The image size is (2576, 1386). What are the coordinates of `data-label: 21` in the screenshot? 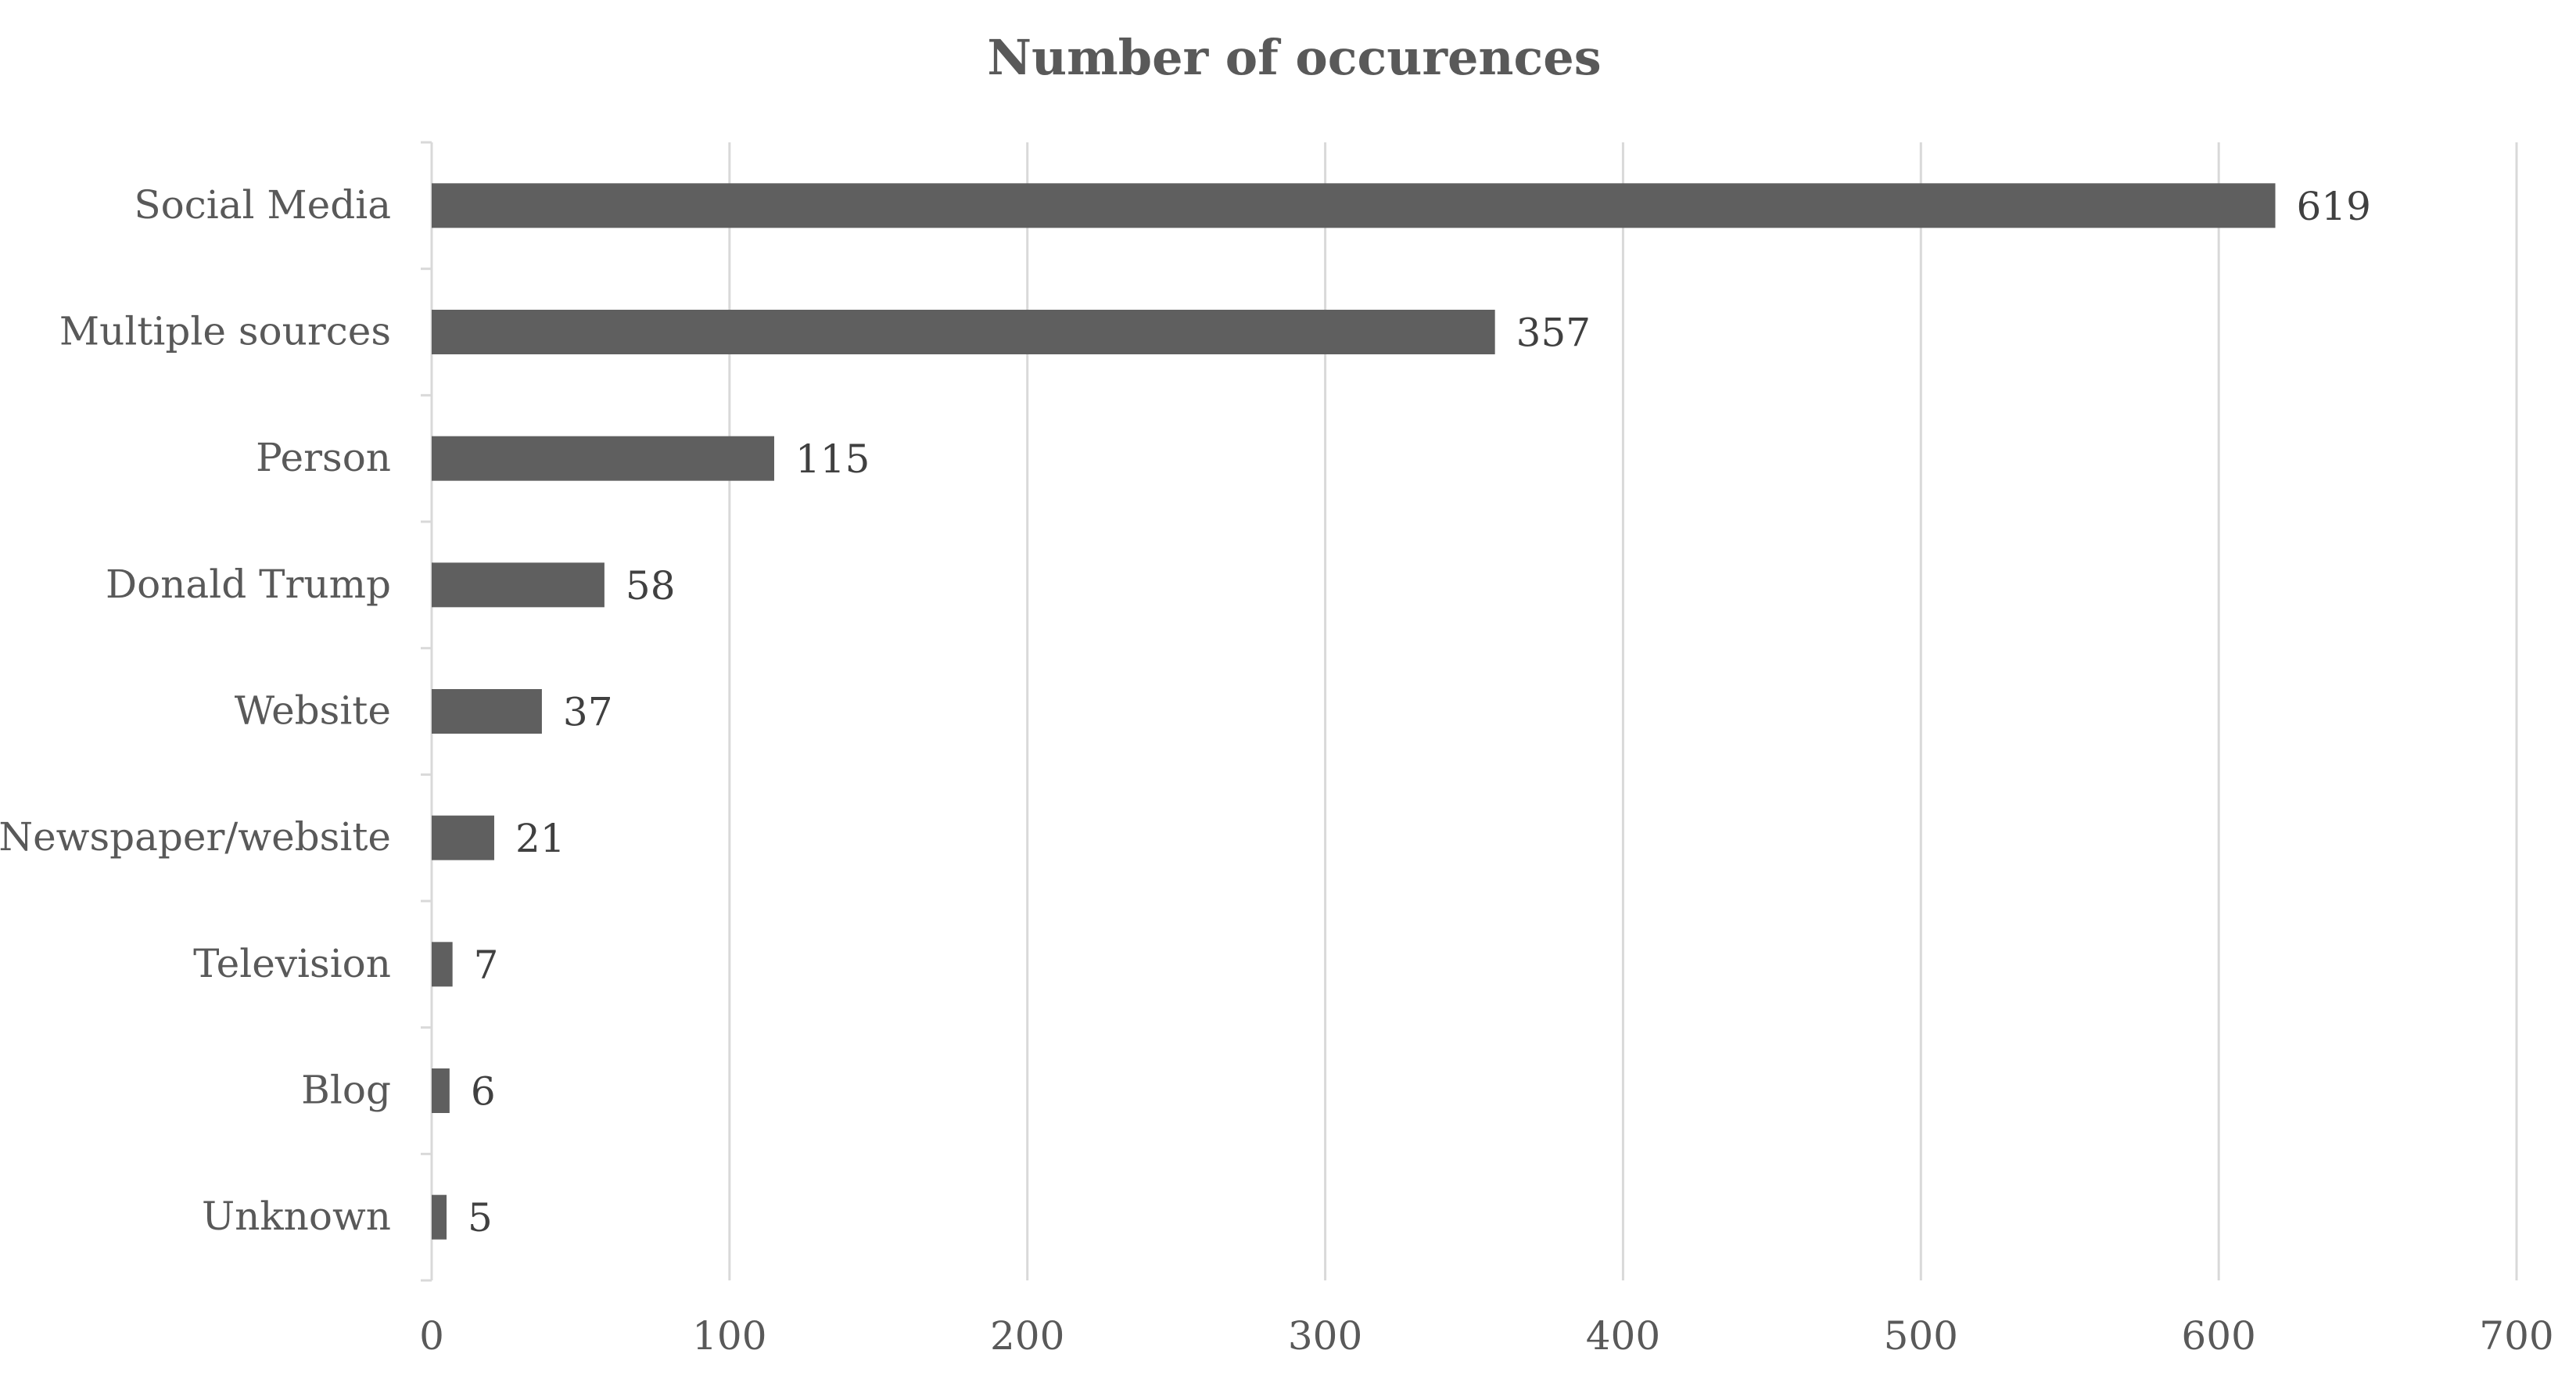 It's located at (540, 839).